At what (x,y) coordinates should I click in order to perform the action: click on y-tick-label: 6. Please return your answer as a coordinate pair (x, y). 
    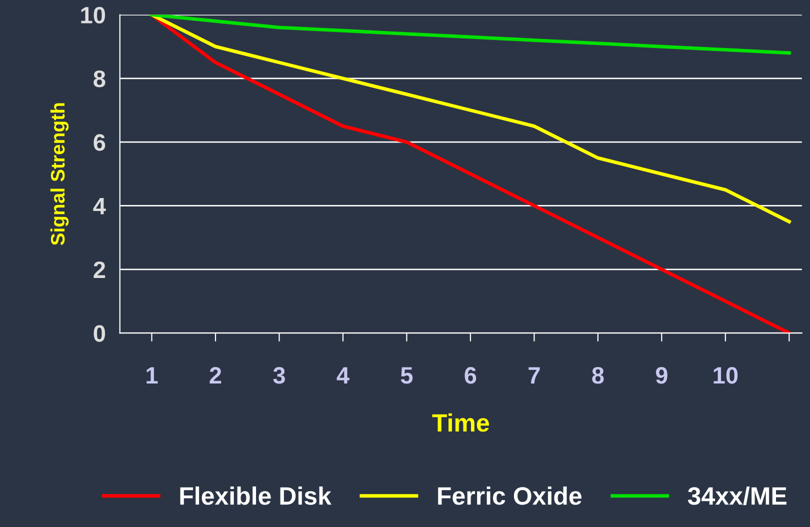
    Looking at the image, I should click on (100, 142).